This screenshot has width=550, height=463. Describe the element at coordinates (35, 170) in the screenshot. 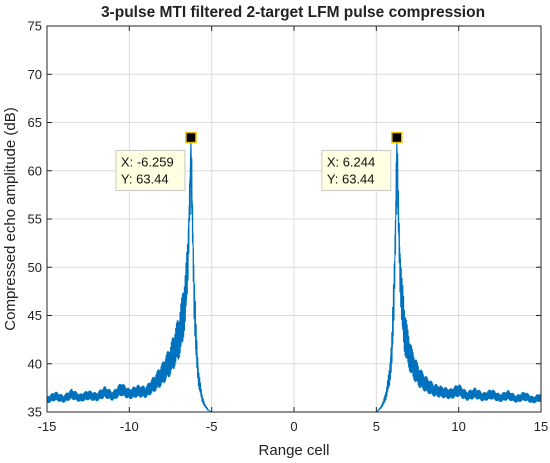

I see `y-tick-label: 60` at that location.